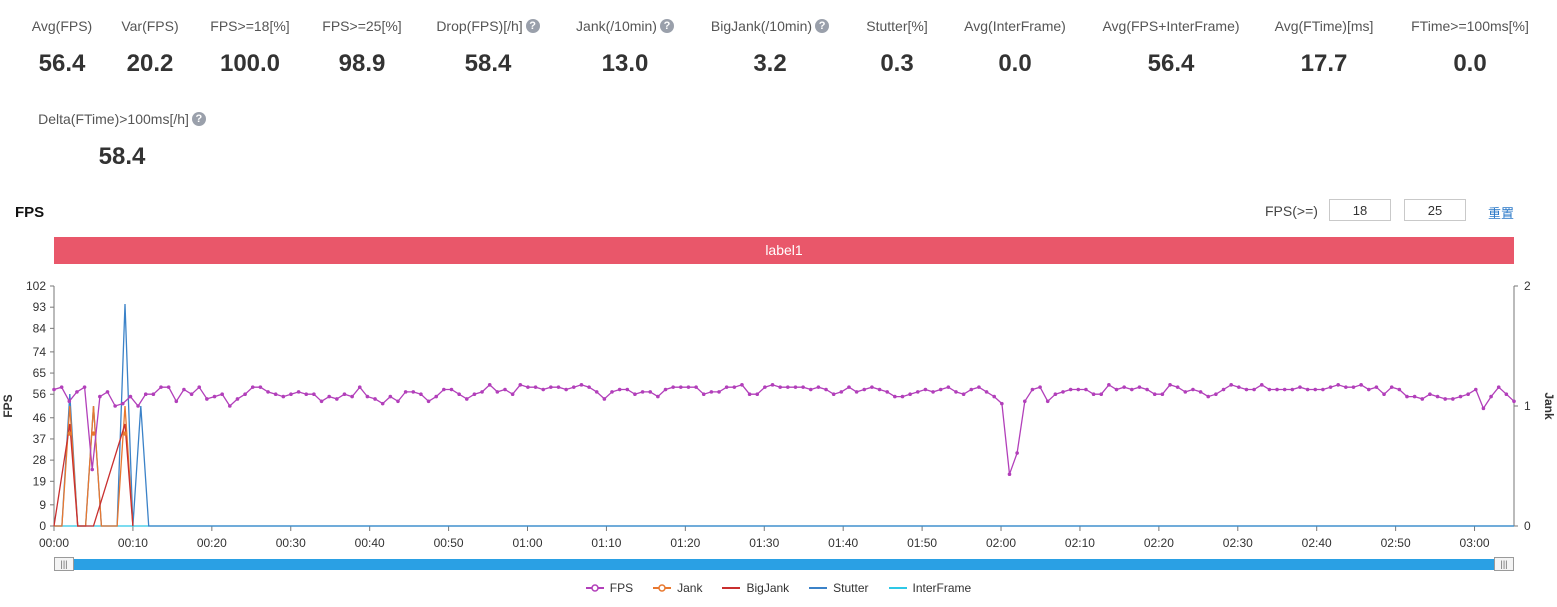 The width and height of the screenshot is (1557, 607). Describe the element at coordinates (677, 588) in the screenshot. I see `legend-item-jank: Jank` at that location.